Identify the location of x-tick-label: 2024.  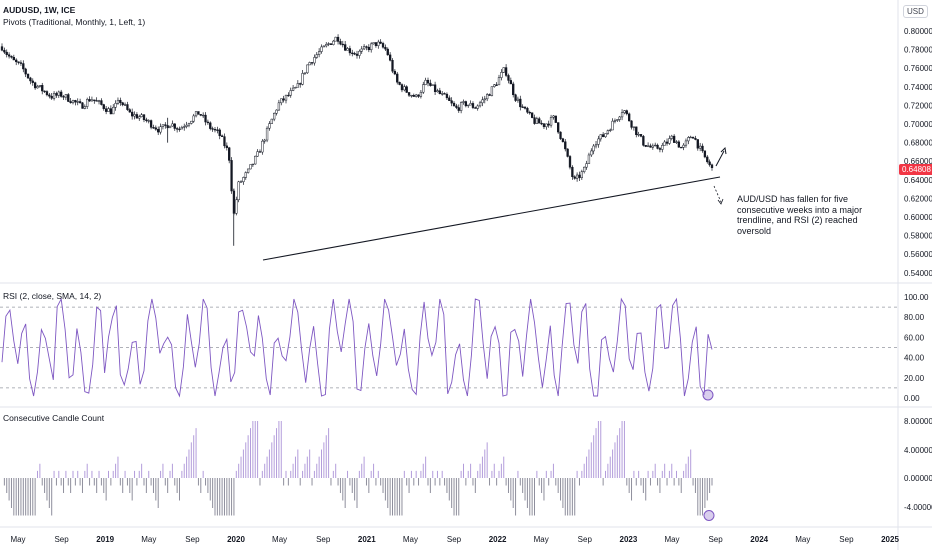
(759, 539).